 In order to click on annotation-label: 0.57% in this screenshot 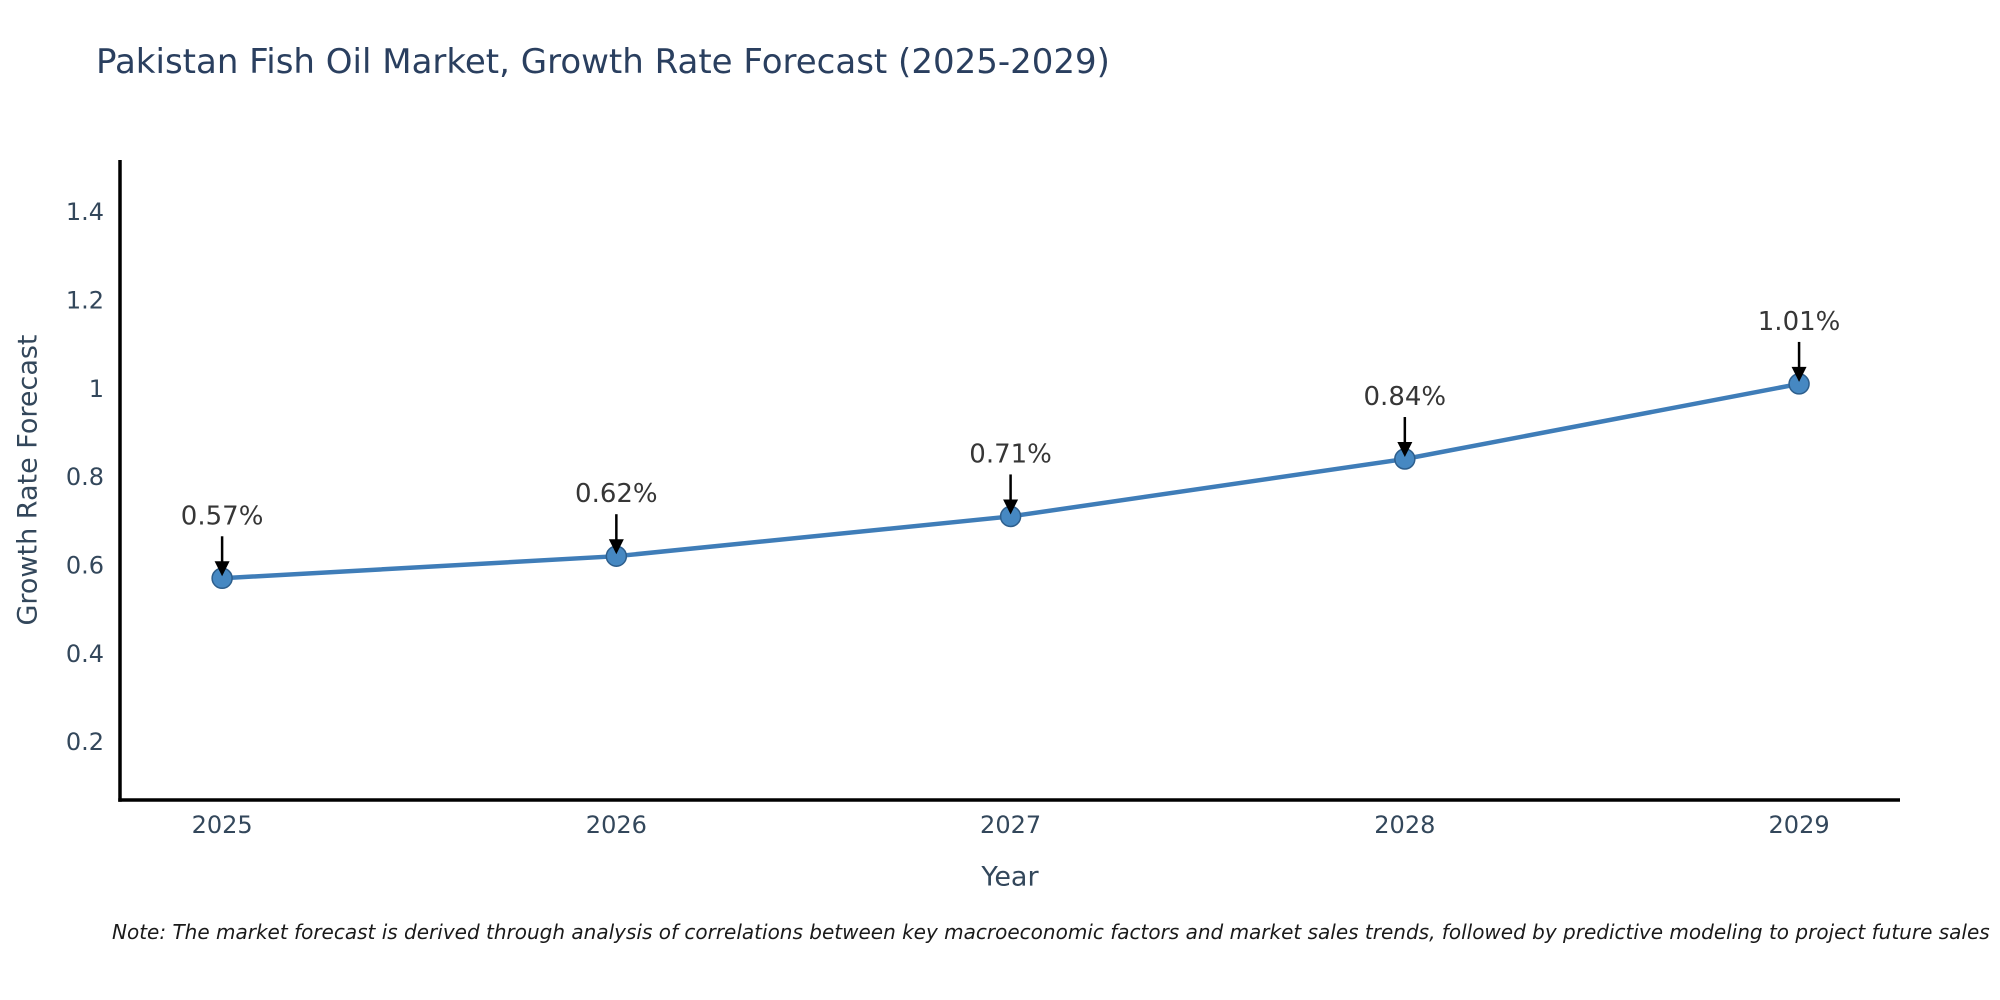, I will do `click(222, 516)`.